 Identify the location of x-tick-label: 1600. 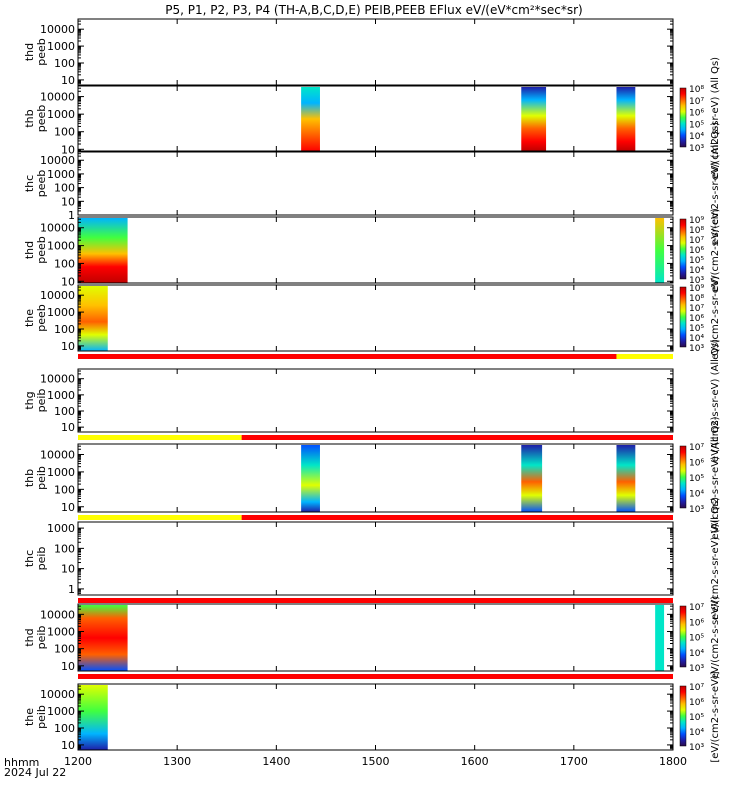
(475, 761).